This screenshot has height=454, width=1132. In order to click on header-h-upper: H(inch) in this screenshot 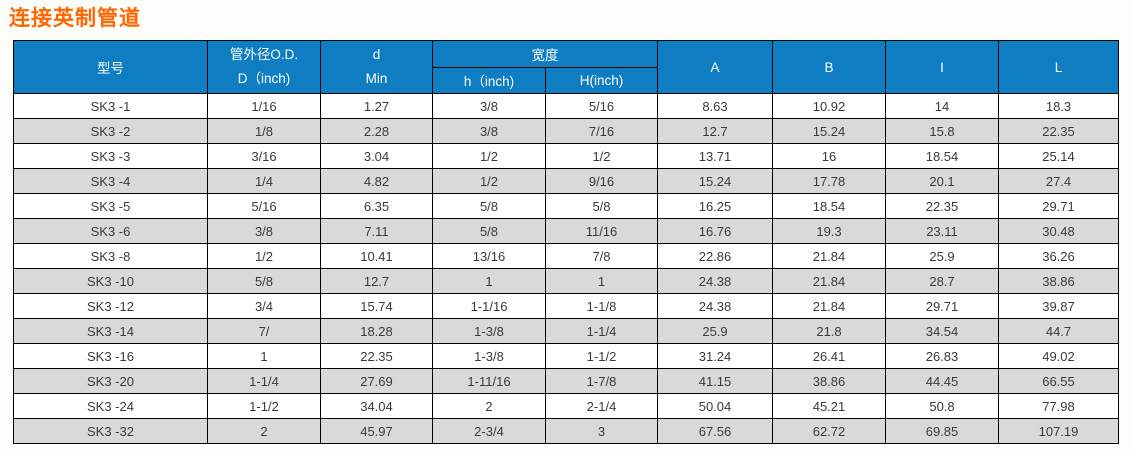, I will do `click(601, 80)`.